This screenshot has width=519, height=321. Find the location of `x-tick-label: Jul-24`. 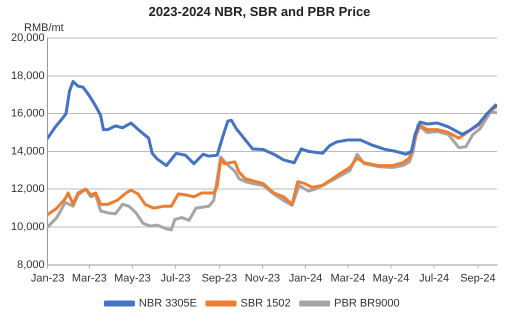

x-tick-label: Jul-24 is located at coordinates (434, 278).